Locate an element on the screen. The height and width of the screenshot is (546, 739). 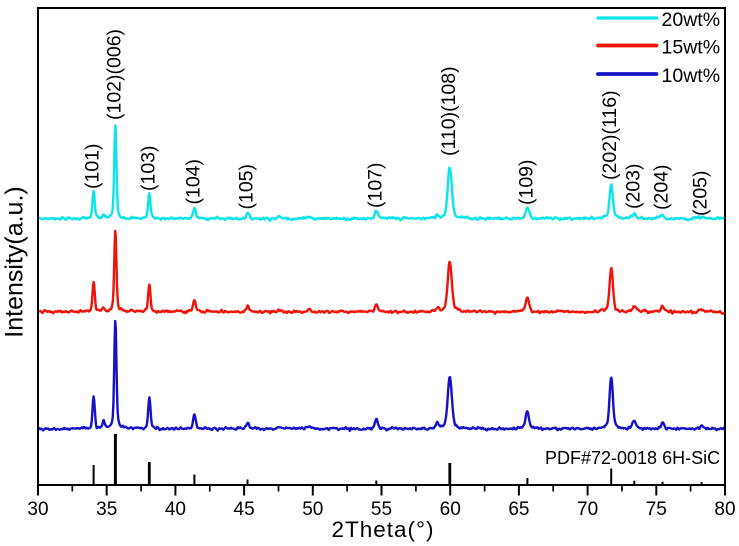
svg-text: Intensity(a.u.) is located at coordinates (15, 261).